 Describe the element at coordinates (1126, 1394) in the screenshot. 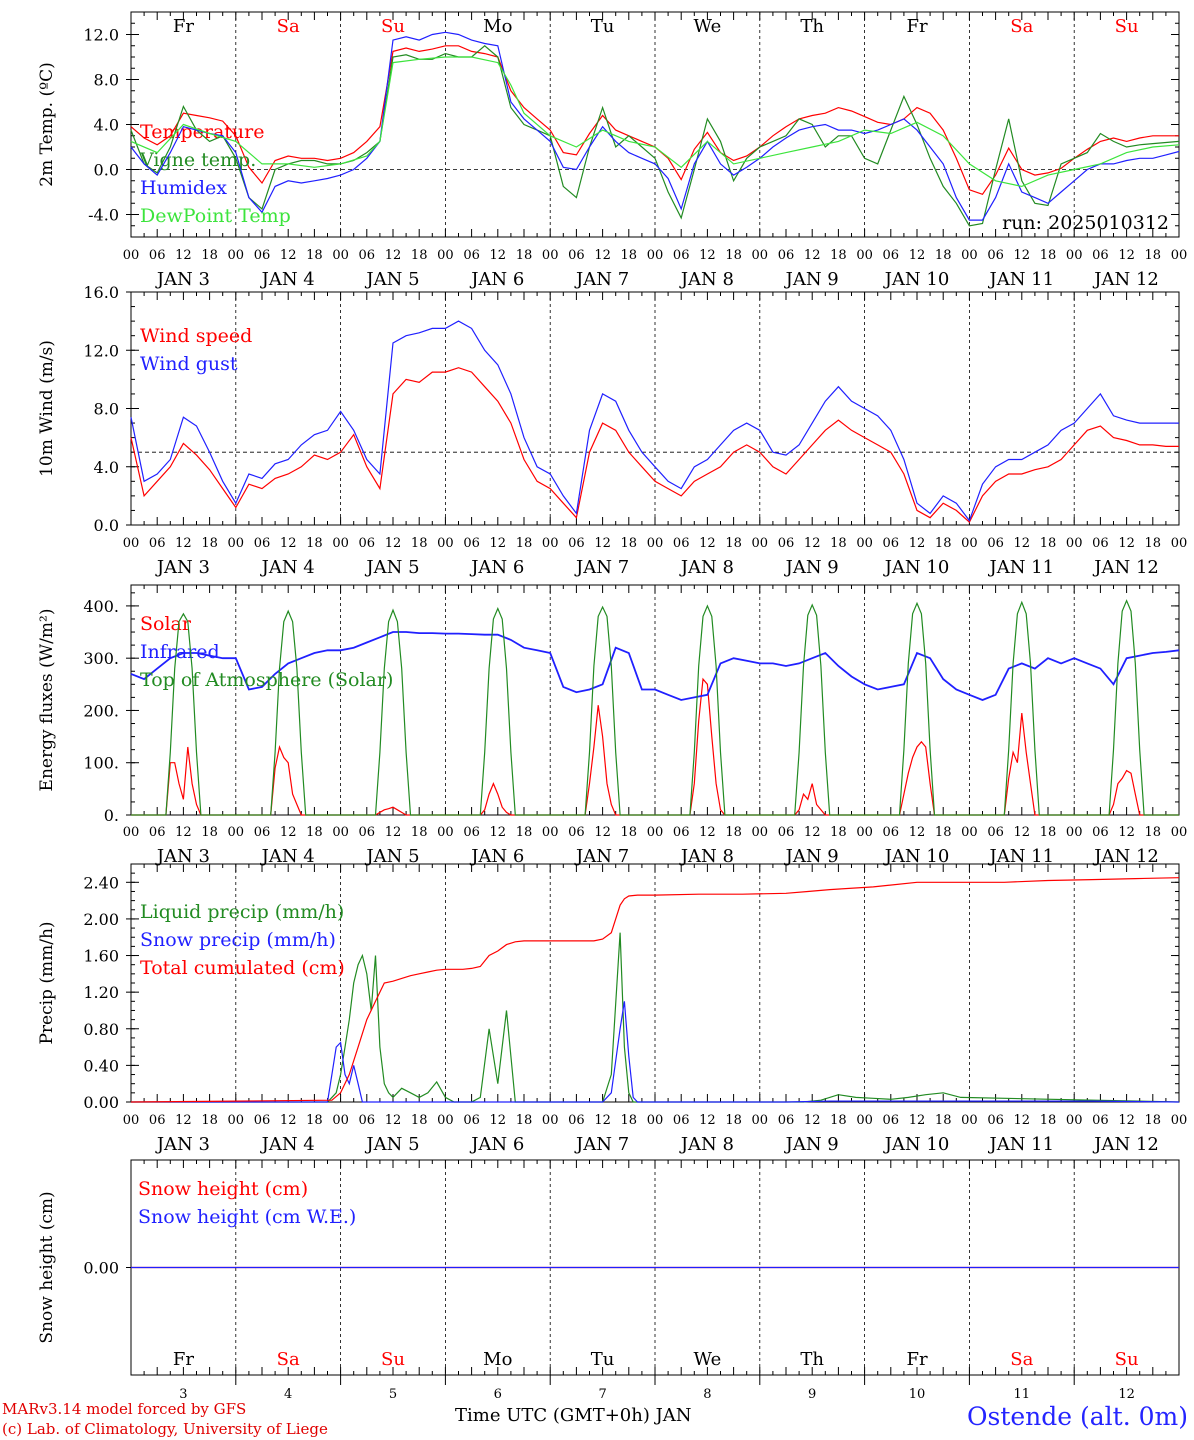

I see `day-number-label: 12` at that location.